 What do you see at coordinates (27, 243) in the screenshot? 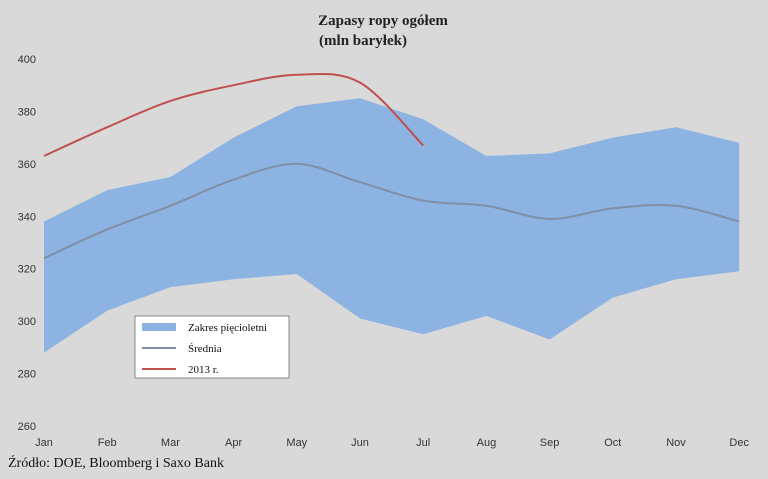
I see `y-axis-ticks: 260 280 300 320 340 360 380 400` at bounding box center [27, 243].